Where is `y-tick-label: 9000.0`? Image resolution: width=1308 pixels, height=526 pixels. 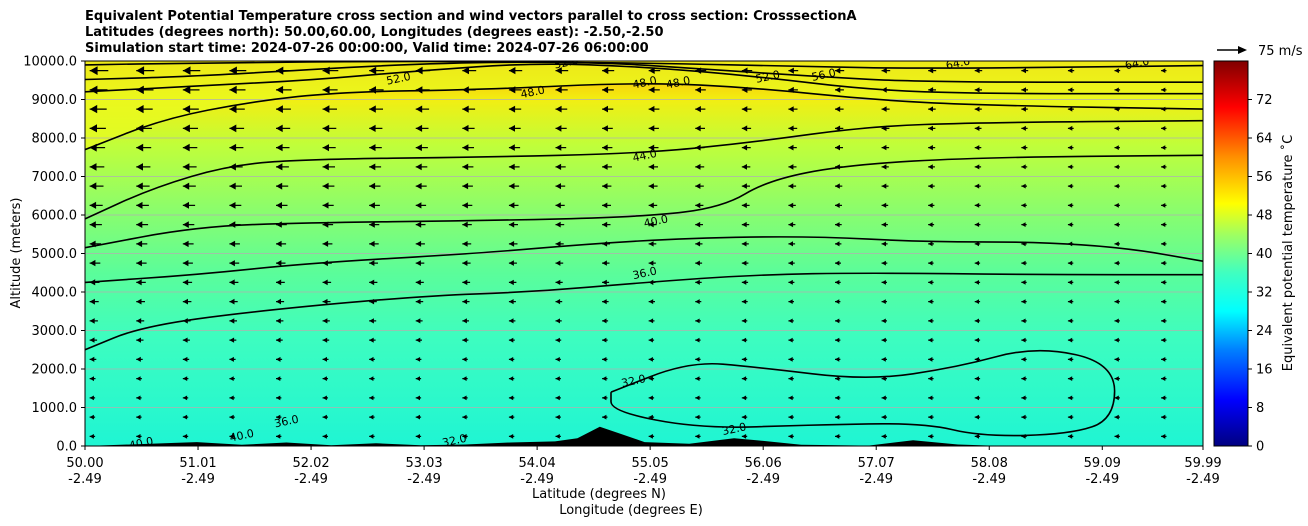
y-tick-label: 9000.0 is located at coordinates (55, 100).